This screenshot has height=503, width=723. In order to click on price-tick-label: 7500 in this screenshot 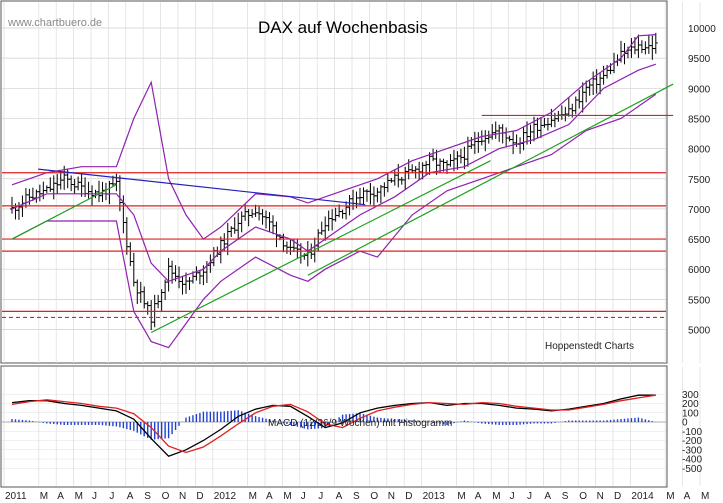, I will do `click(699, 180)`.